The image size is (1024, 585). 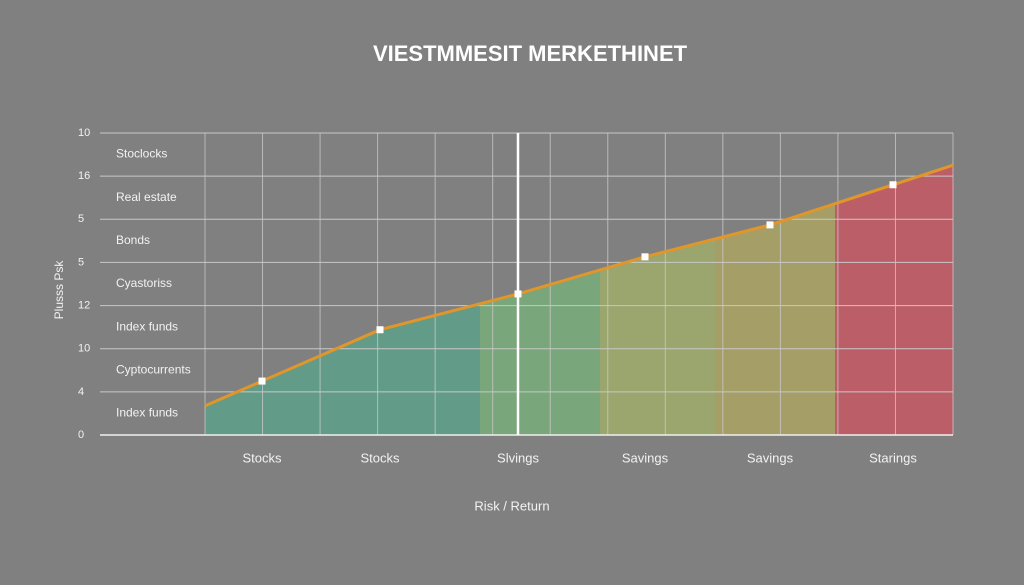 I want to click on y-tick-label: 16, so click(x=84, y=176).